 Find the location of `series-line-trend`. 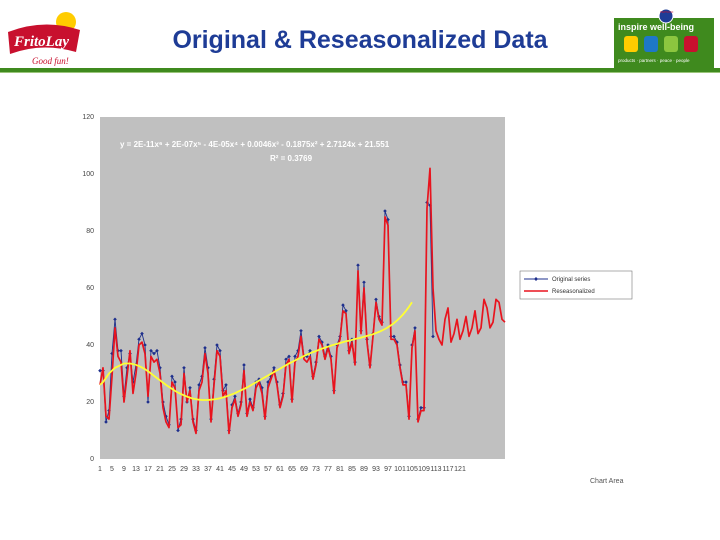

series-line-trend is located at coordinates (256, 351).